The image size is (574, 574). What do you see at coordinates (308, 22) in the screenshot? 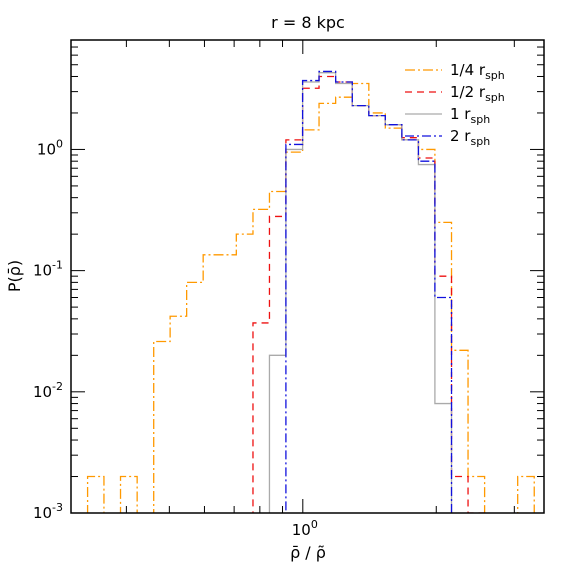
I see `chart-title: r = 8 kpc` at bounding box center [308, 22].